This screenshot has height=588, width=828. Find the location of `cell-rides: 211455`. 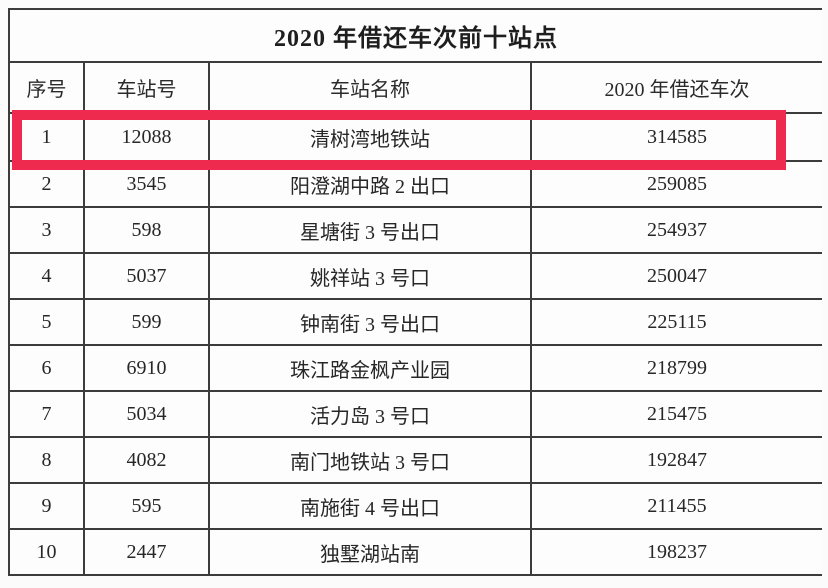

cell-rides: 211455 is located at coordinates (676, 506).